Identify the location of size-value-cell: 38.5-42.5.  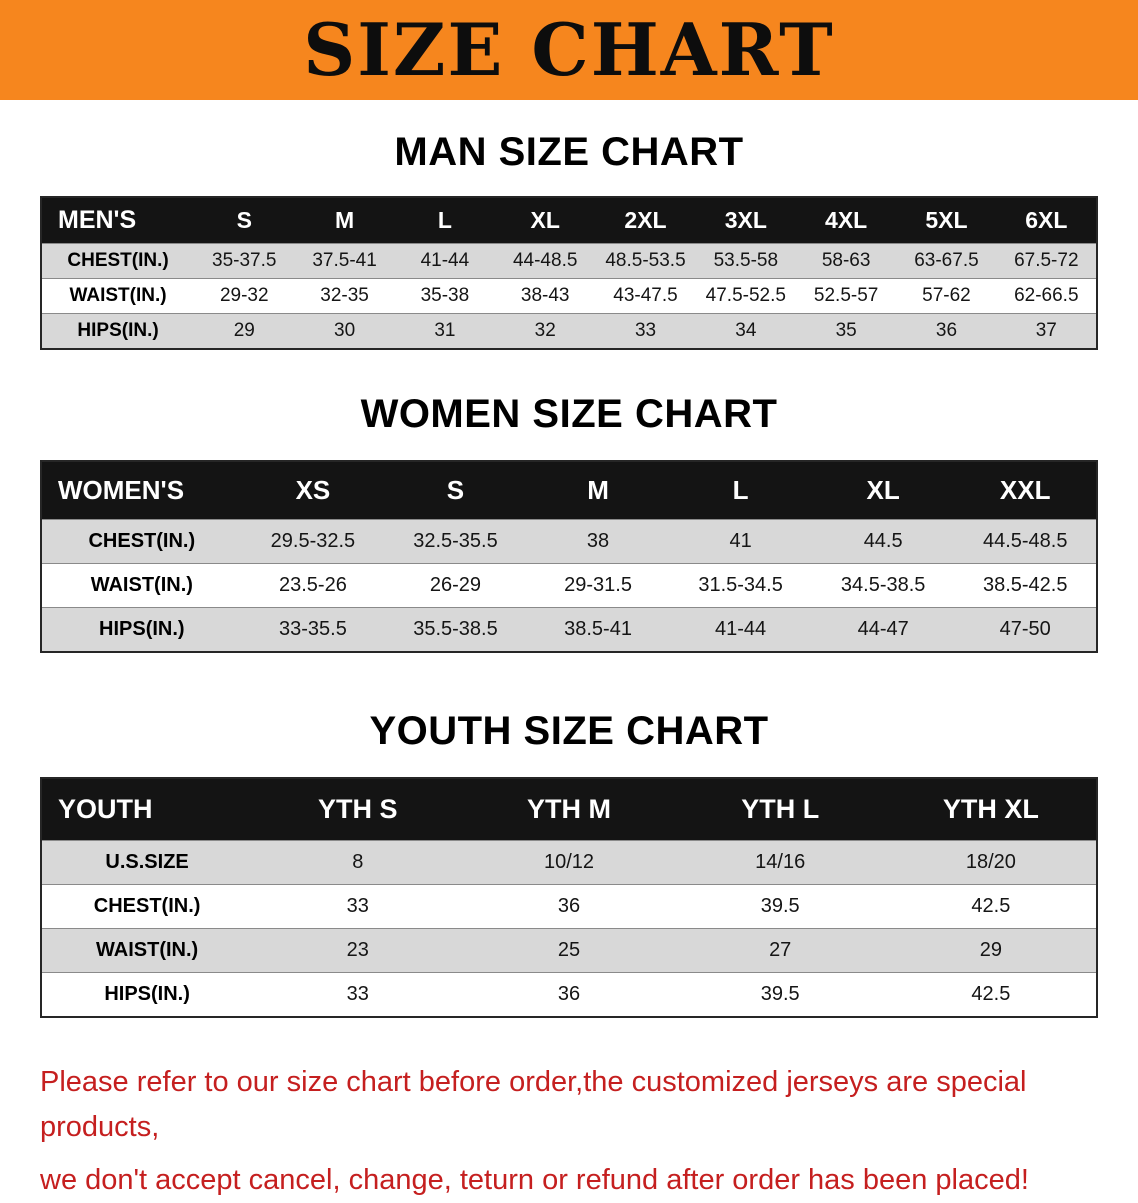
(1025, 585).